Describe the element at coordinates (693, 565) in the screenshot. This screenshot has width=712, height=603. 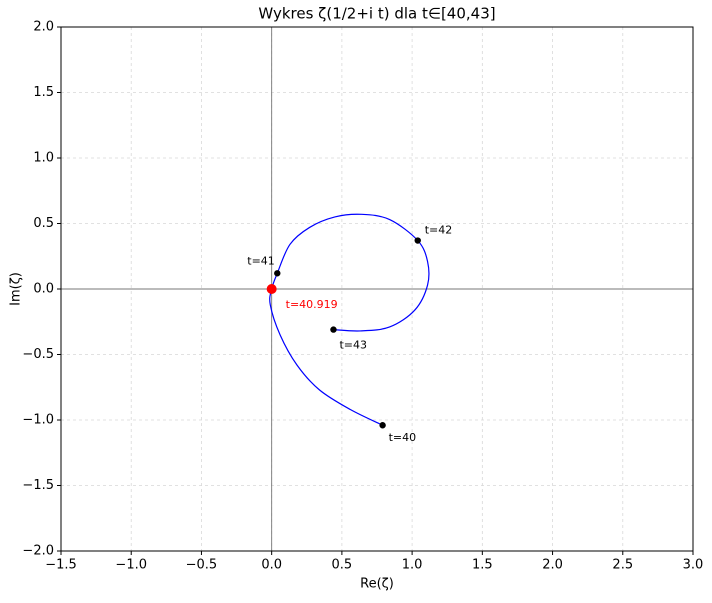
I see `x-tick-label: 3.0` at that location.